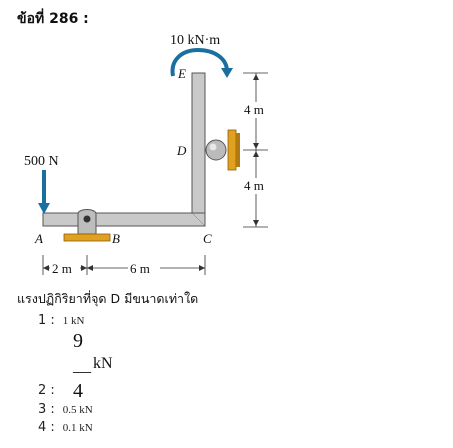 The height and width of the screenshot is (448, 453). What do you see at coordinates (181, 73) in the screenshot?
I see `point-e-label: E` at bounding box center [181, 73].